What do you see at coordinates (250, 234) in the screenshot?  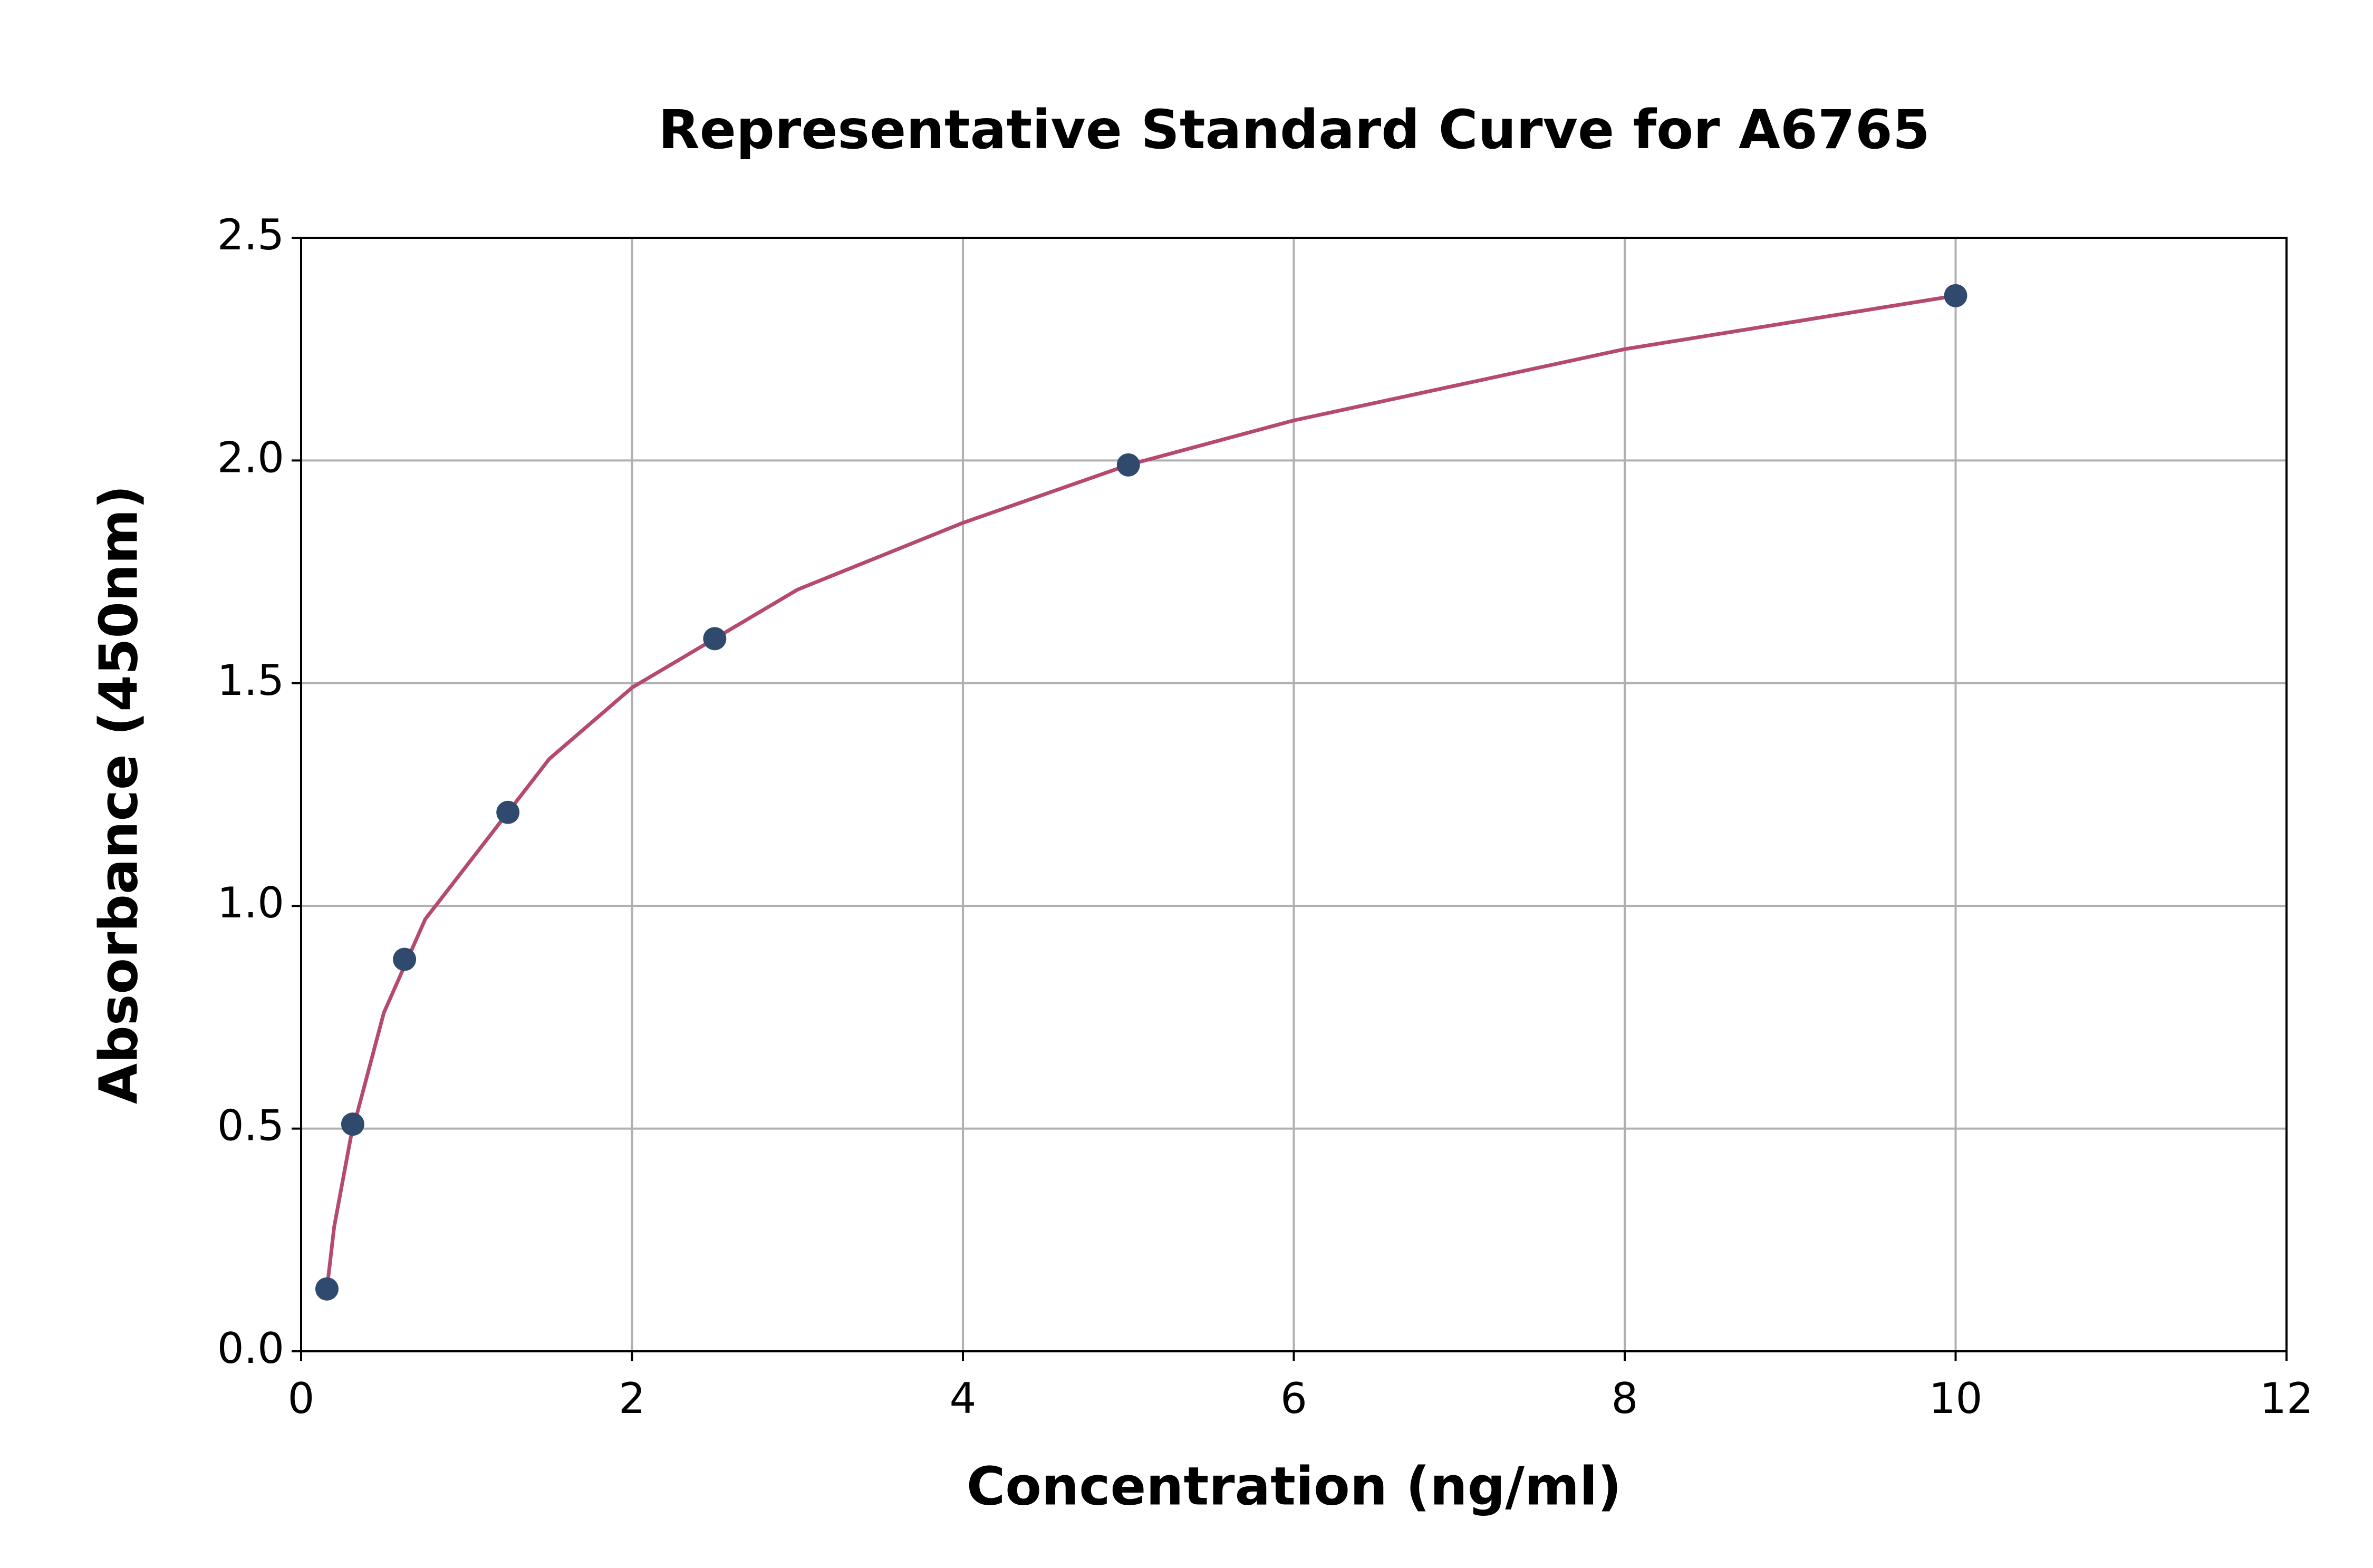 I see `y-tick-label: 2.5` at bounding box center [250, 234].